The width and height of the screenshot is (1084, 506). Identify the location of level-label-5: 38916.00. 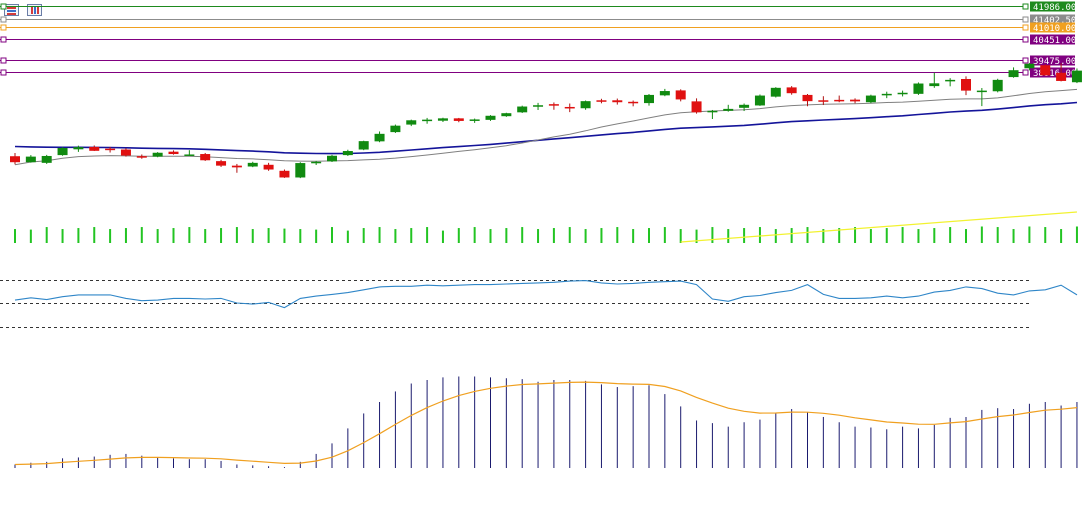
(1054, 74).